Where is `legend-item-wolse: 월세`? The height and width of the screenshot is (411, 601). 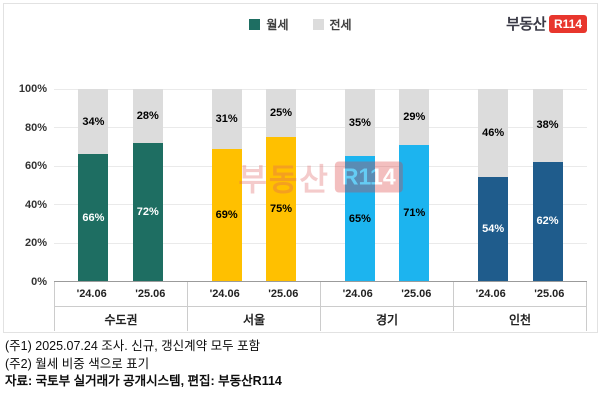 legend-item-wolse: 월세 is located at coordinates (269, 24).